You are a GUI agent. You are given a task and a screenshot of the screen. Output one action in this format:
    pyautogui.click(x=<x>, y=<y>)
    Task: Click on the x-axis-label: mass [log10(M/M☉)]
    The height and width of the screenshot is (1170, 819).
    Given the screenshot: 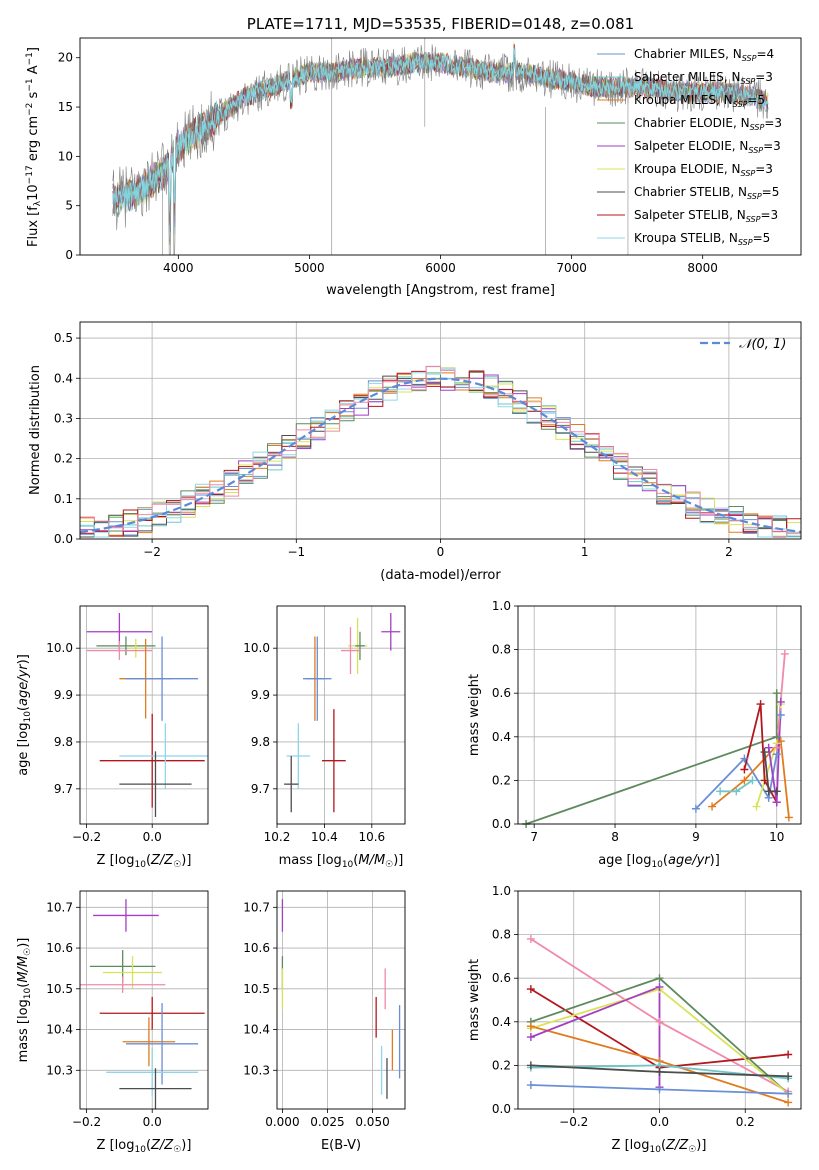 What is the action you would take?
    pyautogui.click(x=341, y=861)
    